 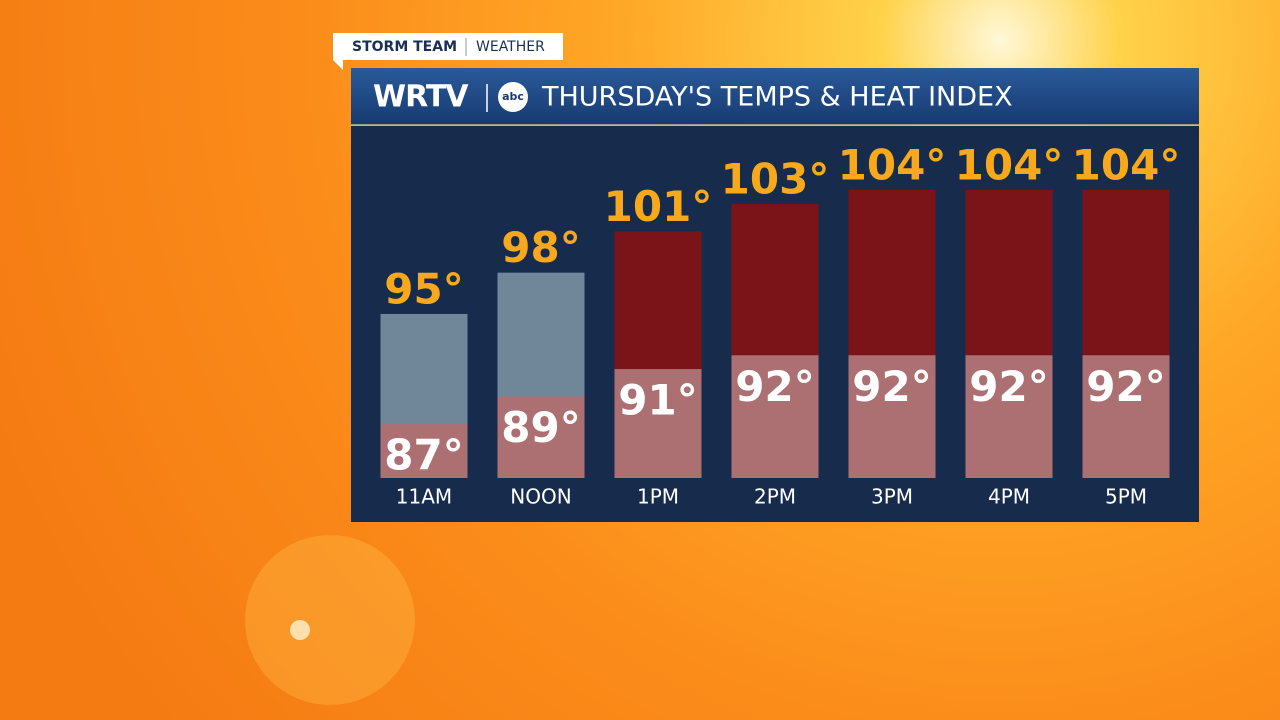 I want to click on x-tick-label: NOON, so click(x=540, y=497).